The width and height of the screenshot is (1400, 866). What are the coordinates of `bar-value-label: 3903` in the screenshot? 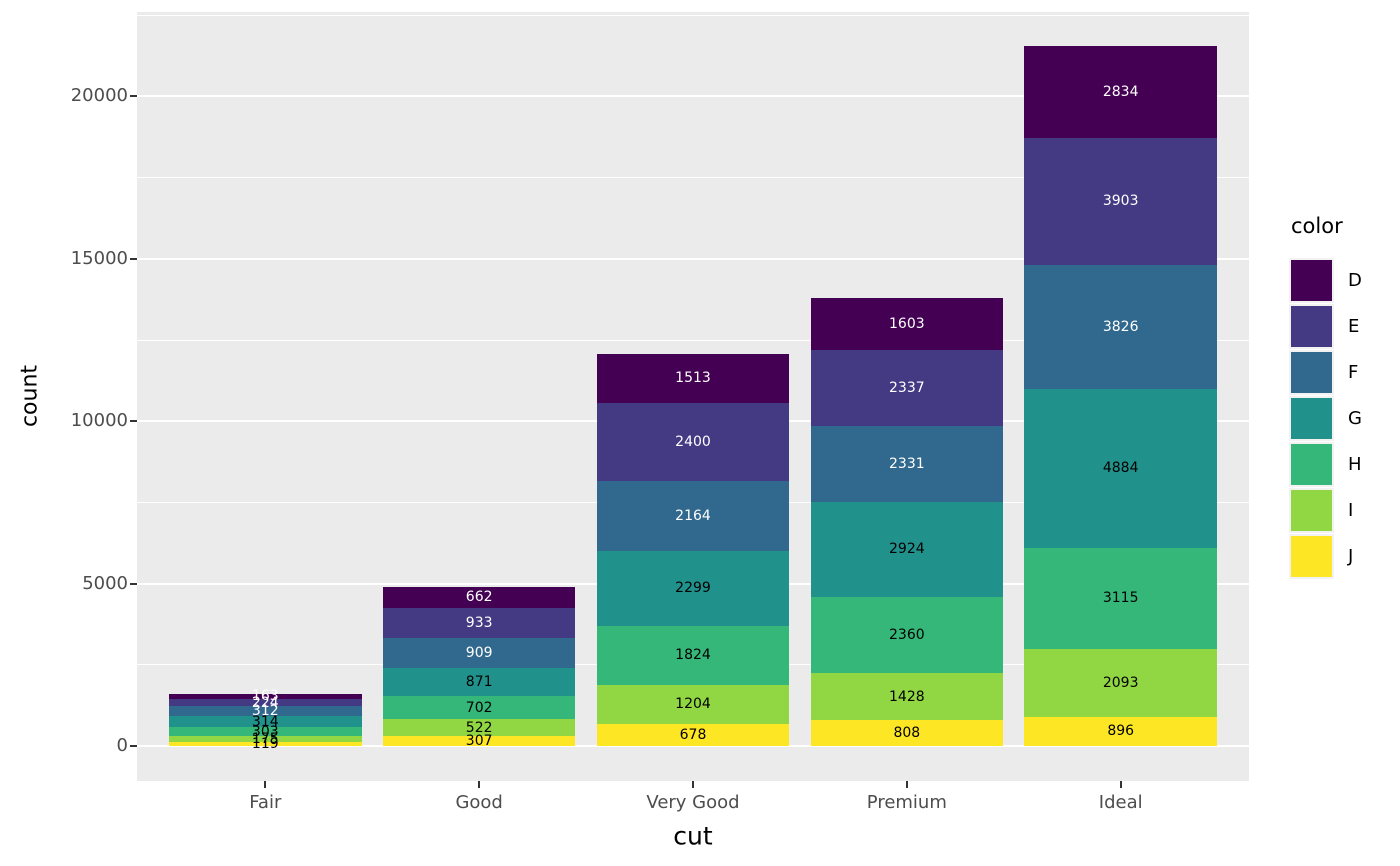 It's located at (1120, 201).